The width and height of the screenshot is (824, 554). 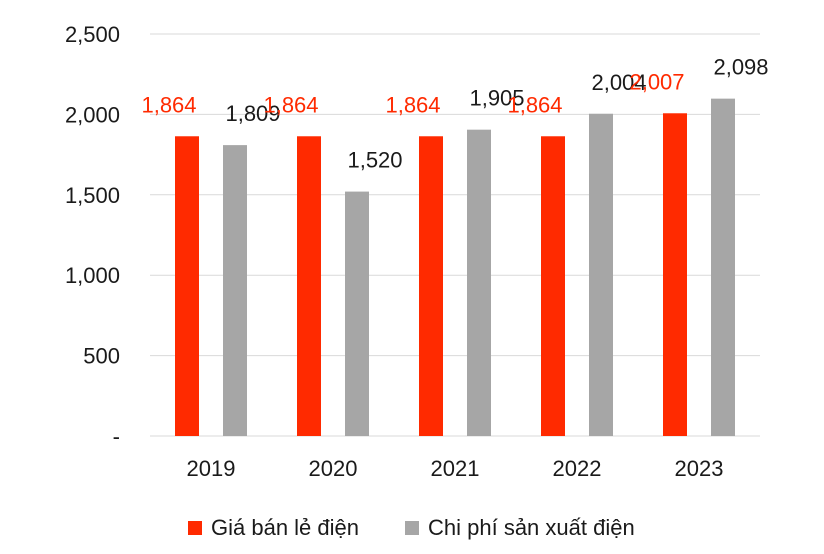 What do you see at coordinates (101, 356) in the screenshot?
I see `y-tick-label: 500` at bounding box center [101, 356].